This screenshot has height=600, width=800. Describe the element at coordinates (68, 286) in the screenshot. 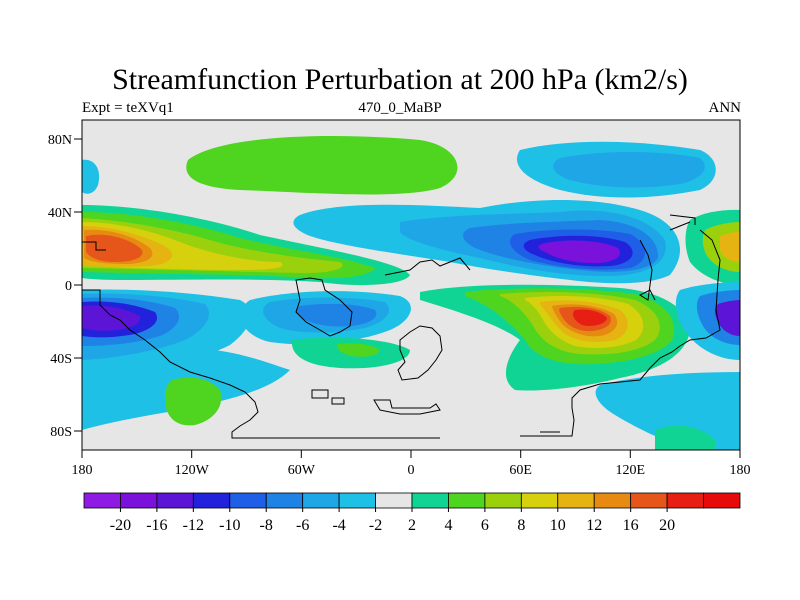

I see `y-tick-label: 0` at that location.